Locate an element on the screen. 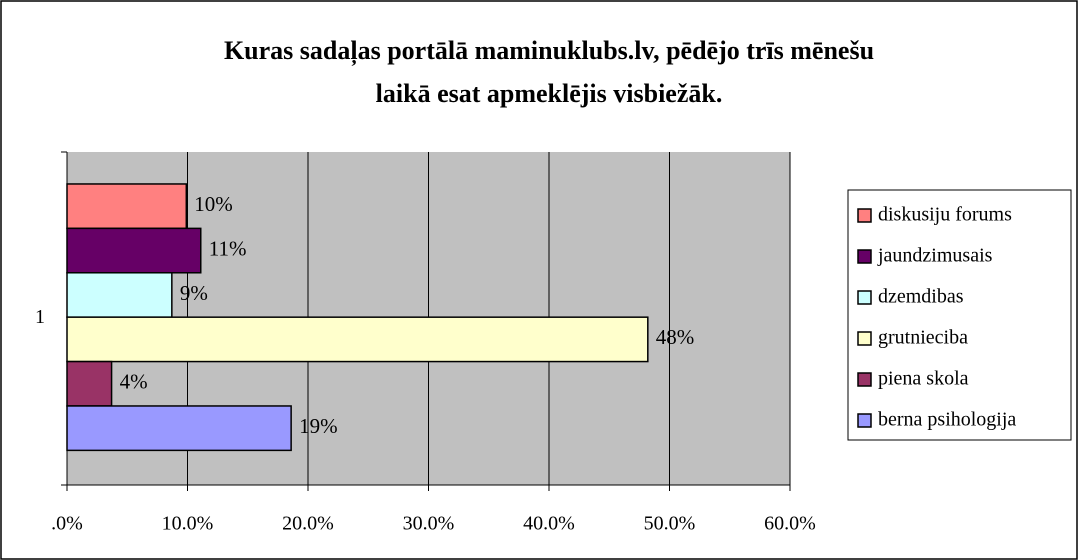  legend-label: diskusiju forums is located at coordinates (945, 215).